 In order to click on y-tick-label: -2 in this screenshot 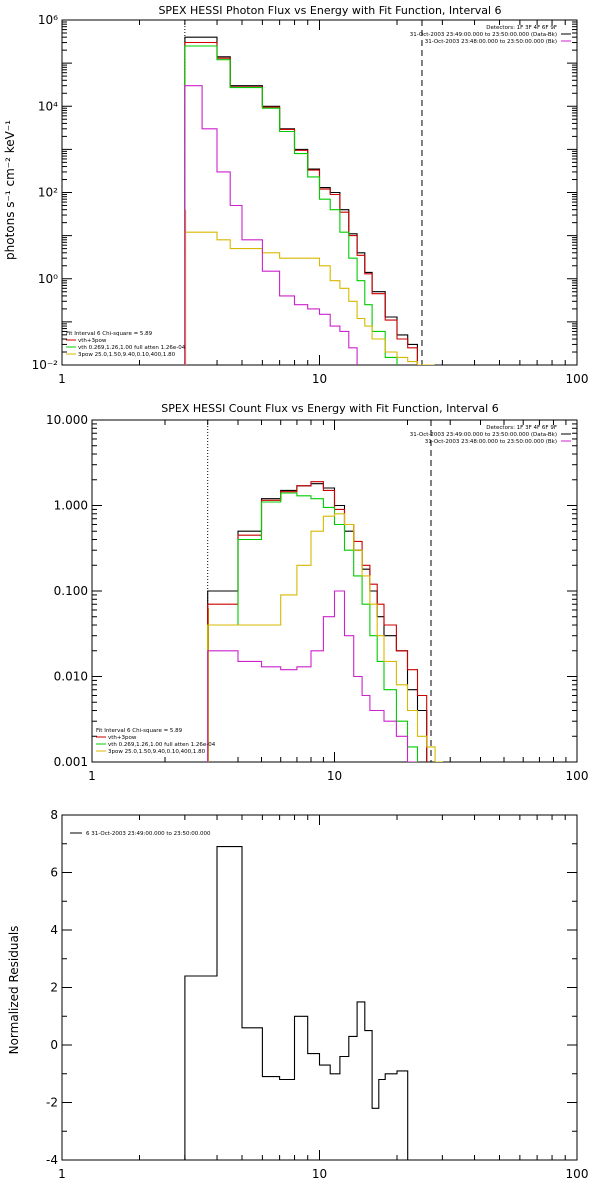, I will do `click(52, 1103)`.